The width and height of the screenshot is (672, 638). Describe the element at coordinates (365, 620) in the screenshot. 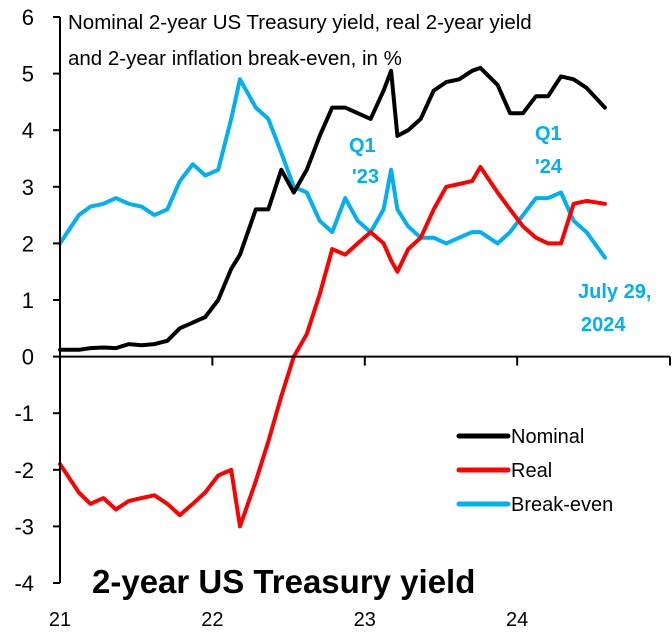

I see `x-tick-label: 23` at that location.